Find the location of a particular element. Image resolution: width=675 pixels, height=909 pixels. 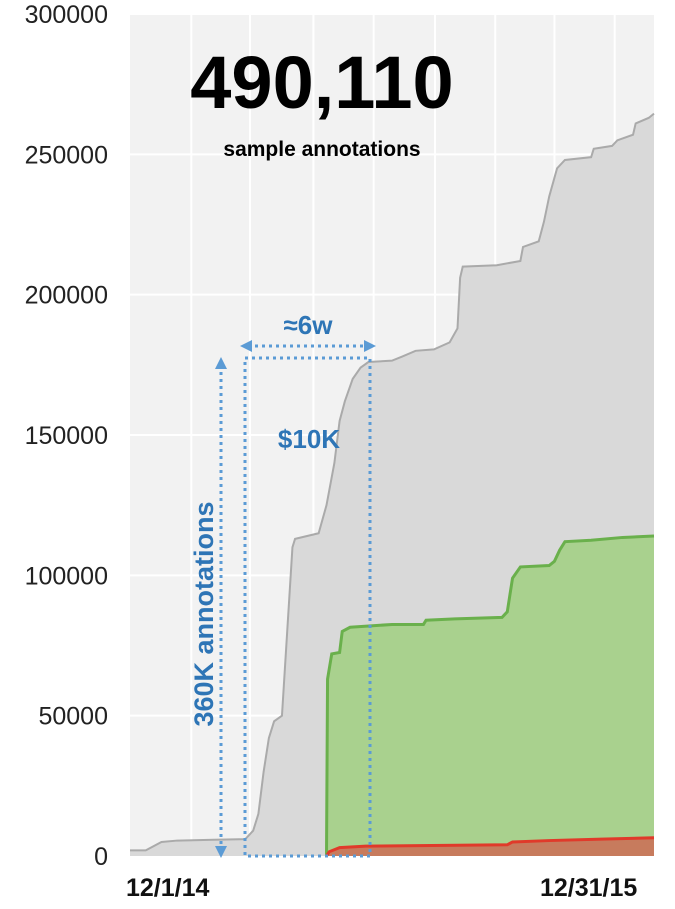

y-tick-label: 250000 is located at coordinates (66, 155).